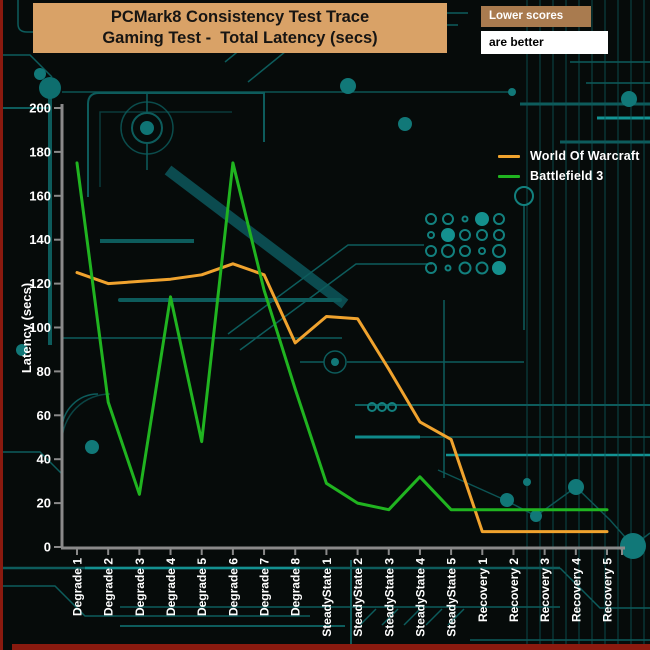 The width and height of the screenshot is (650, 650). Describe the element at coordinates (109, 587) in the screenshot. I see `x-axis-label: Degrade 2` at that location.